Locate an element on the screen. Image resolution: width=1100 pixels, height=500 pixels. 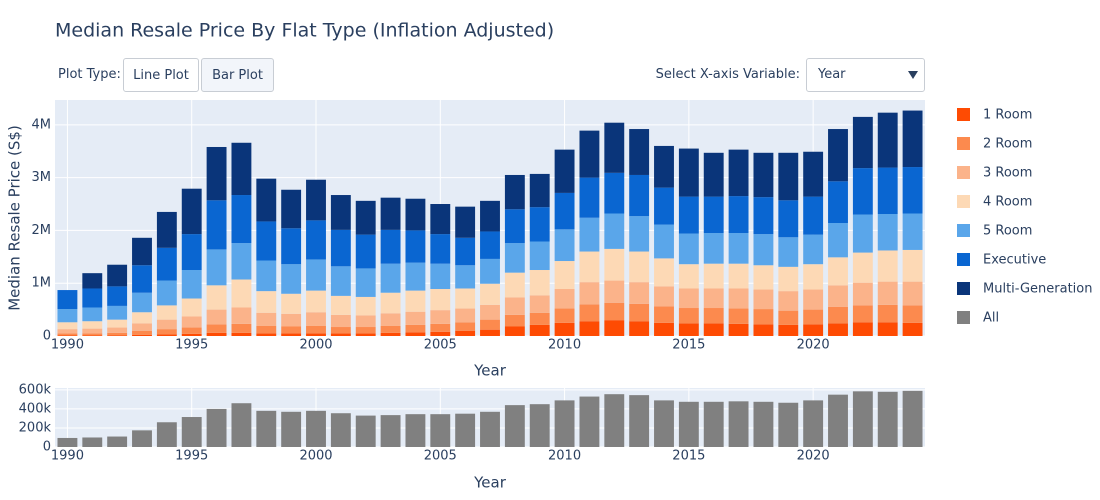
legend-label: 1 Room is located at coordinates (1007, 115).